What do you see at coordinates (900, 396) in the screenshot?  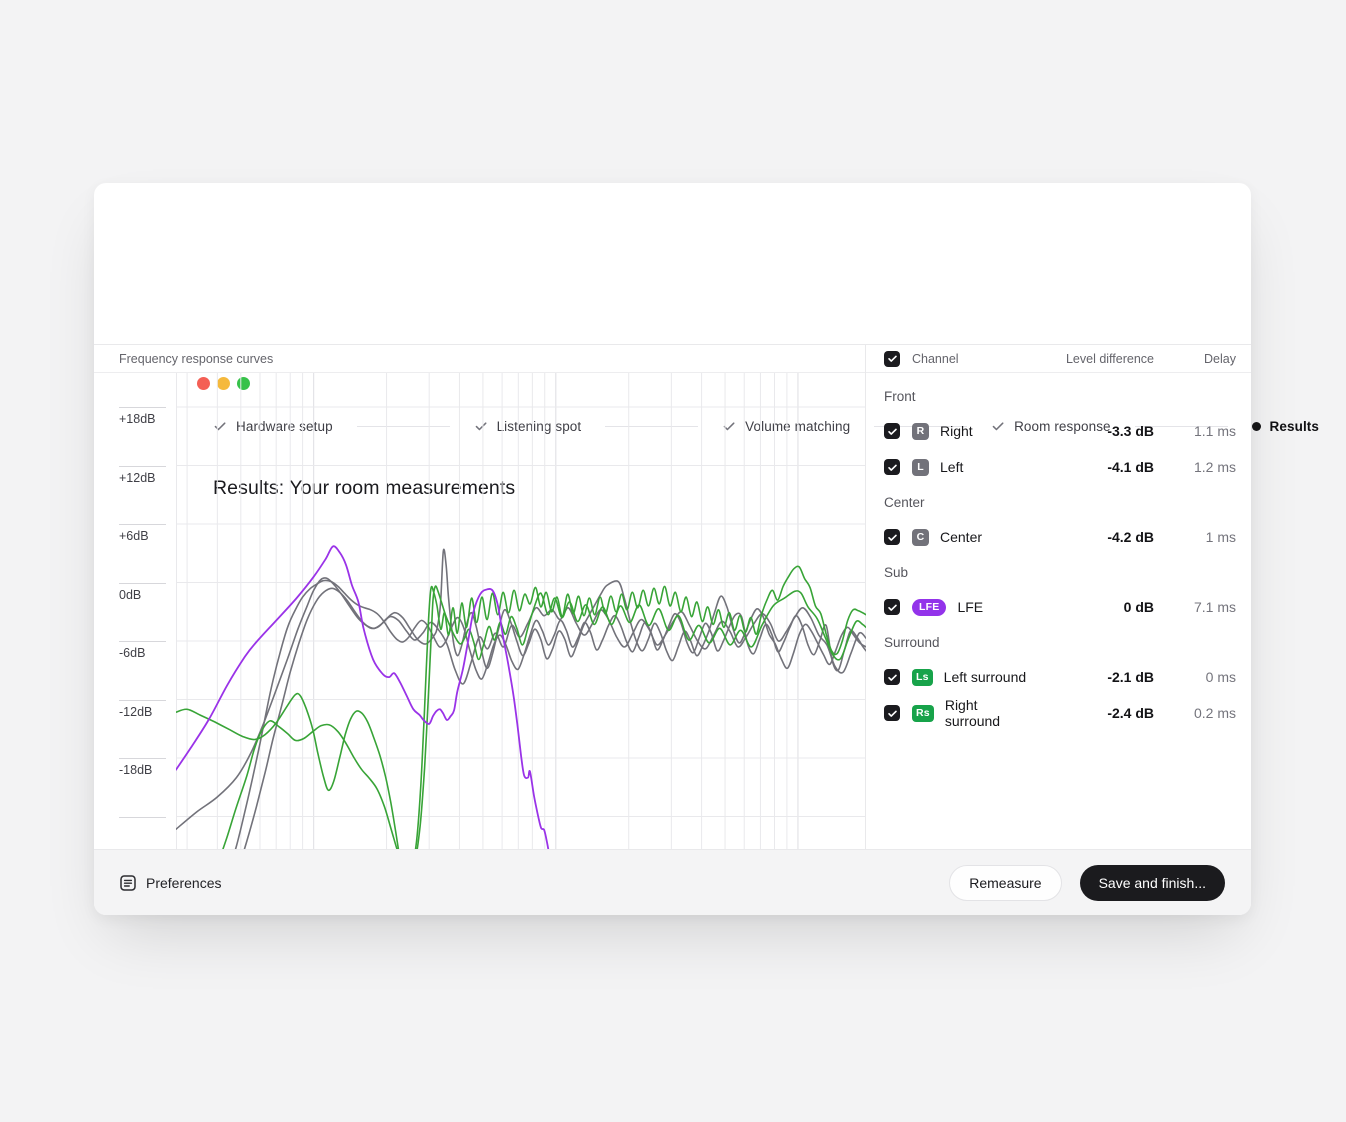 I see `group-label-front: Front` at bounding box center [900, 396].